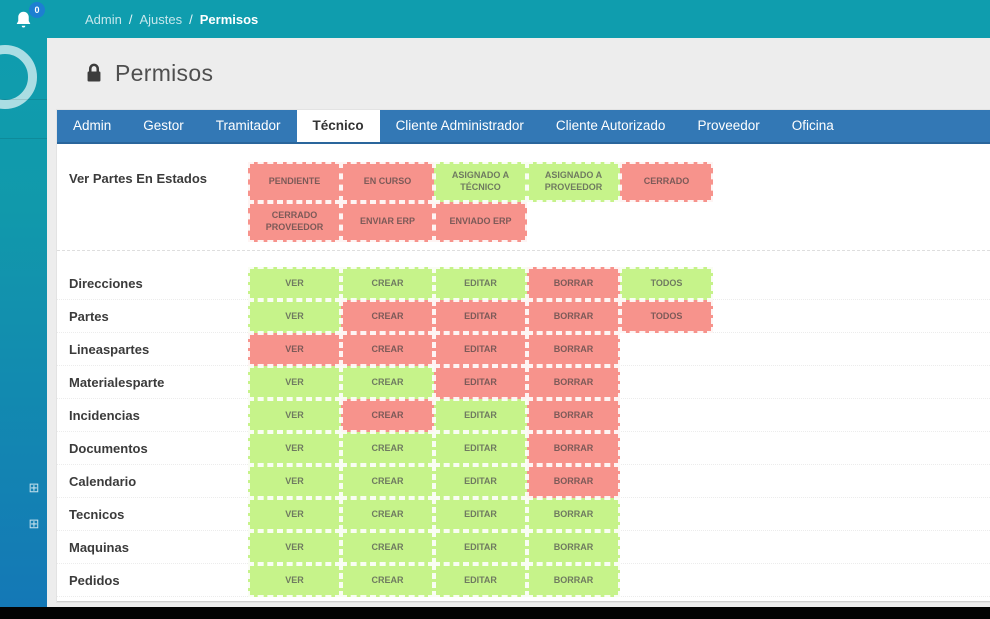  Describe the element at coordinates (573, 415) in the screenshot. I see `perm-button-incidencias-borrar: BORRAR` at that location.